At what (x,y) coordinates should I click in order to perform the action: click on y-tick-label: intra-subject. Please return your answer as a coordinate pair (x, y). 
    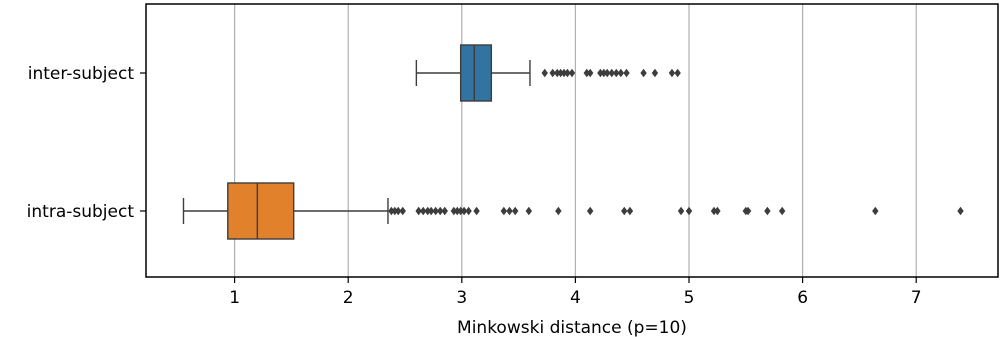
    Looking at the image, I should click on (81, 212).